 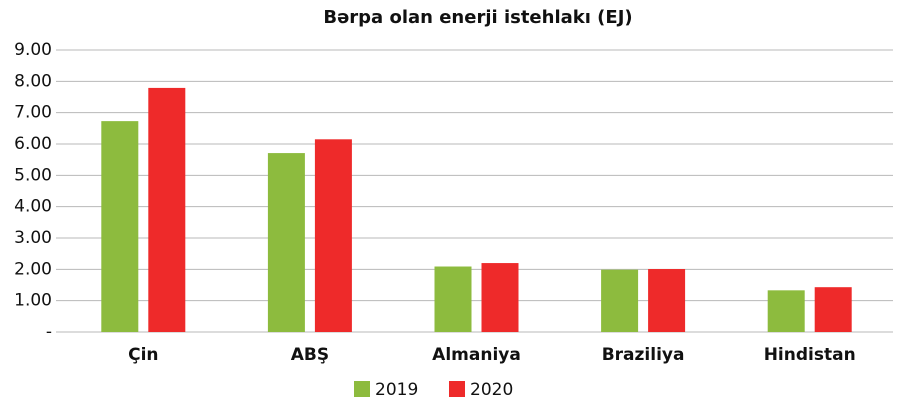 What do you see at coordinates (810, 355) in the screenshot?
I see `x-tick-label: Hindistan` at bounding box center [810, 355].